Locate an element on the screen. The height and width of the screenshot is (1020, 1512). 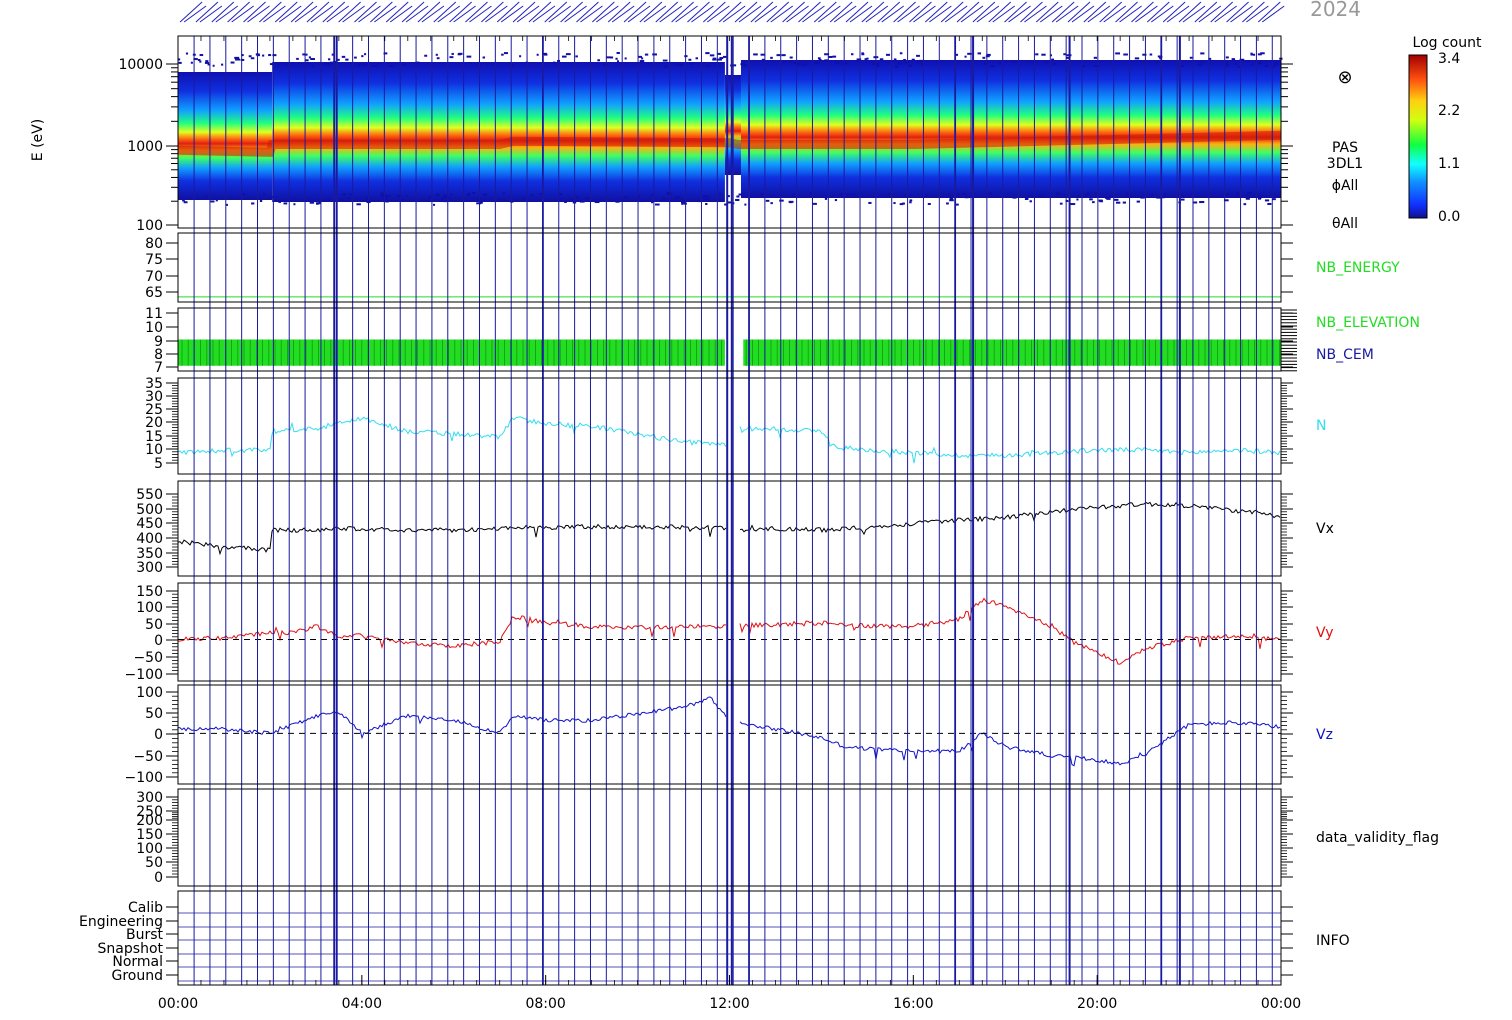
colorbar-gradient is located at coordinates (1418, 136).